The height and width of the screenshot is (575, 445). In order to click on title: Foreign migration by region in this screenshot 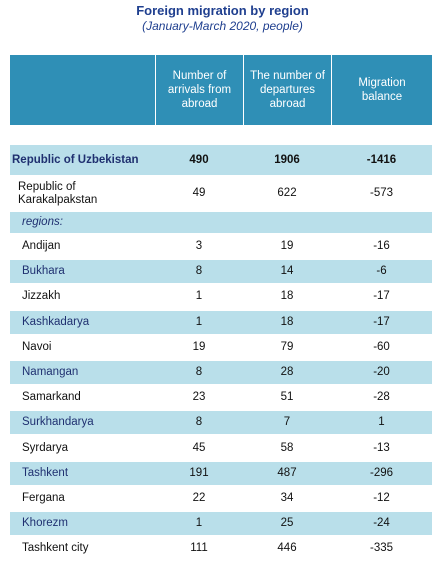, I will do `click(222, 10)`.